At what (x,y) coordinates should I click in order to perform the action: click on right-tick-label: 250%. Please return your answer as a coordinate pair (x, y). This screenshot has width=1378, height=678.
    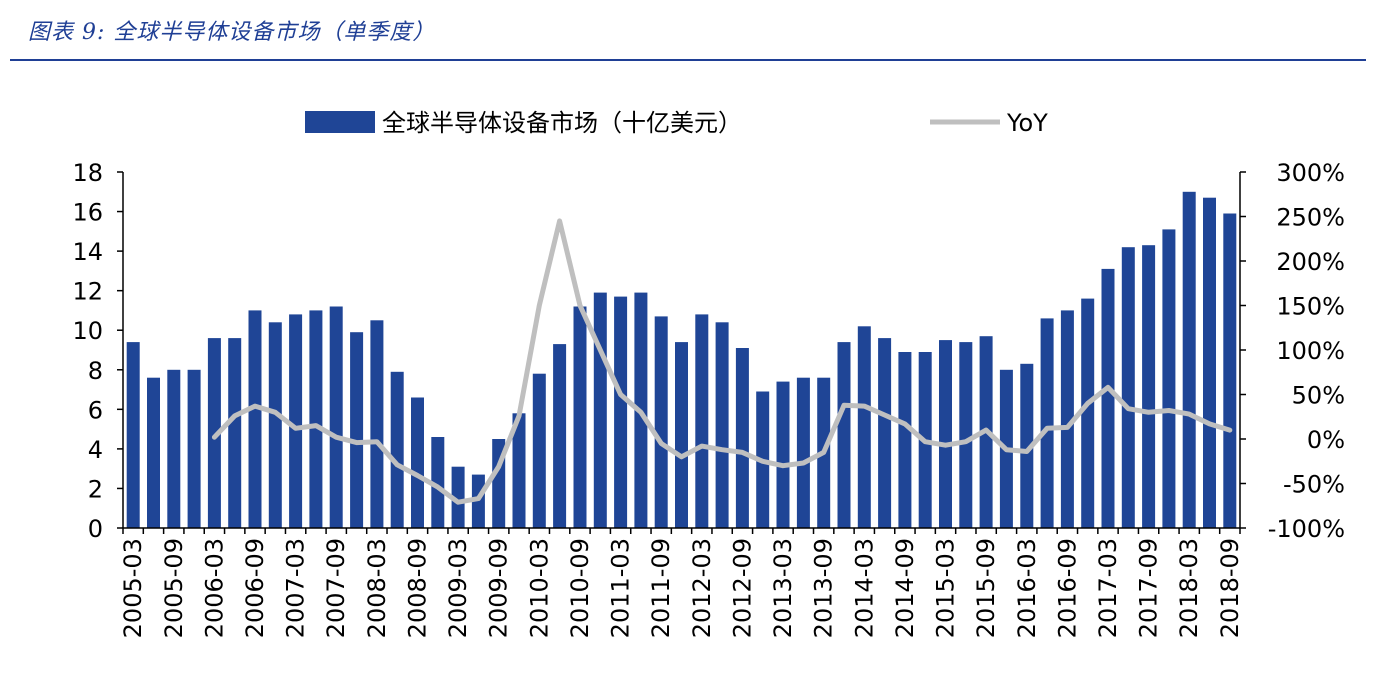
    Looking at the image, I should click on (1310, 218).